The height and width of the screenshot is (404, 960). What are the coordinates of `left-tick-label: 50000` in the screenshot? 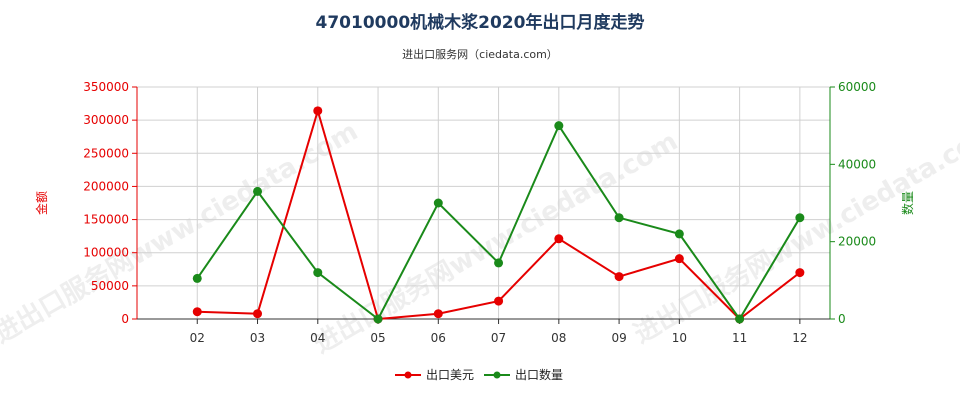 It's located at (110, 286).